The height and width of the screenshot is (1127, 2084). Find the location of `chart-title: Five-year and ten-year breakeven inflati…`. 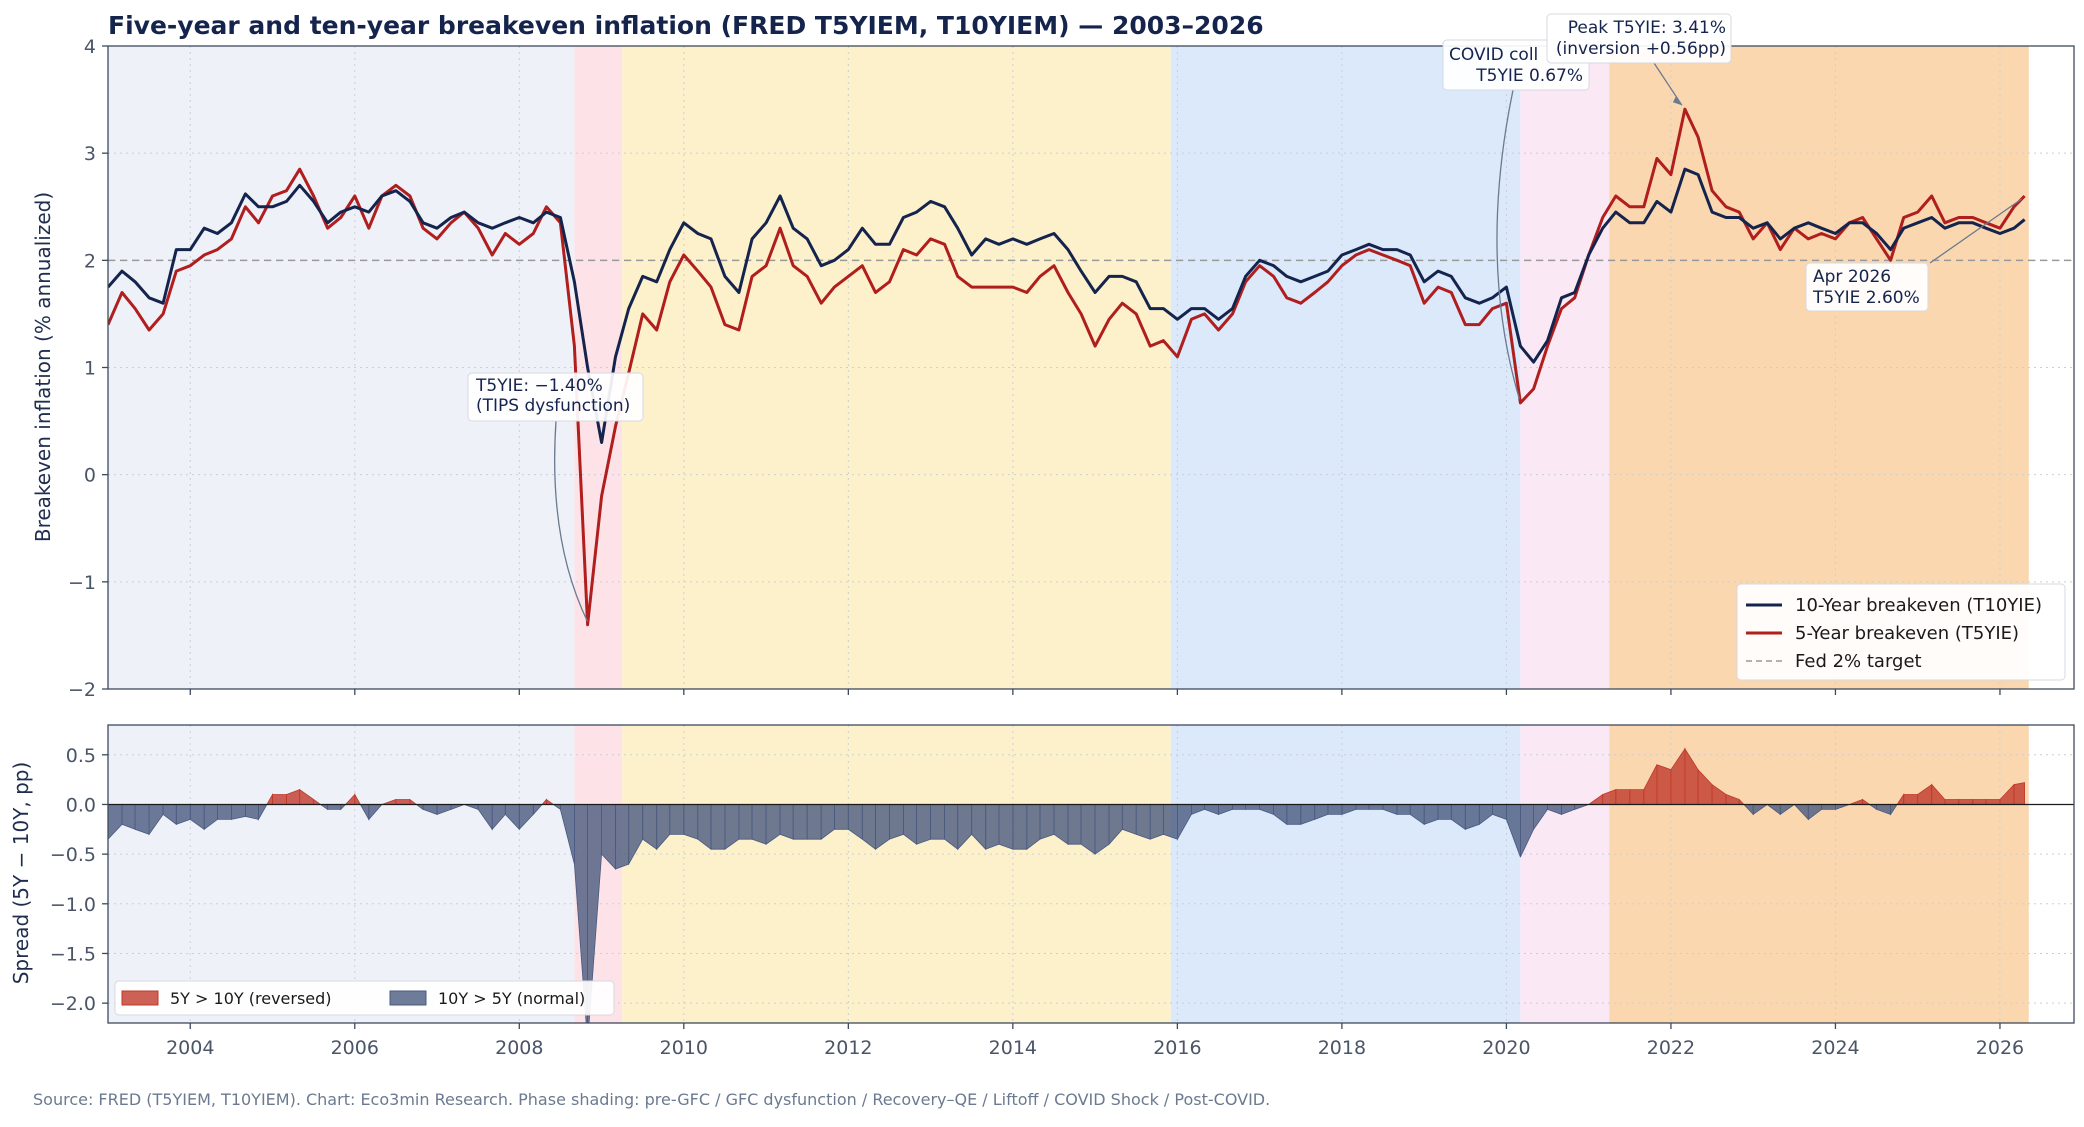

chart-title: Five-year and ten-year breakeven inflati… is located at coordinates (686, 25).